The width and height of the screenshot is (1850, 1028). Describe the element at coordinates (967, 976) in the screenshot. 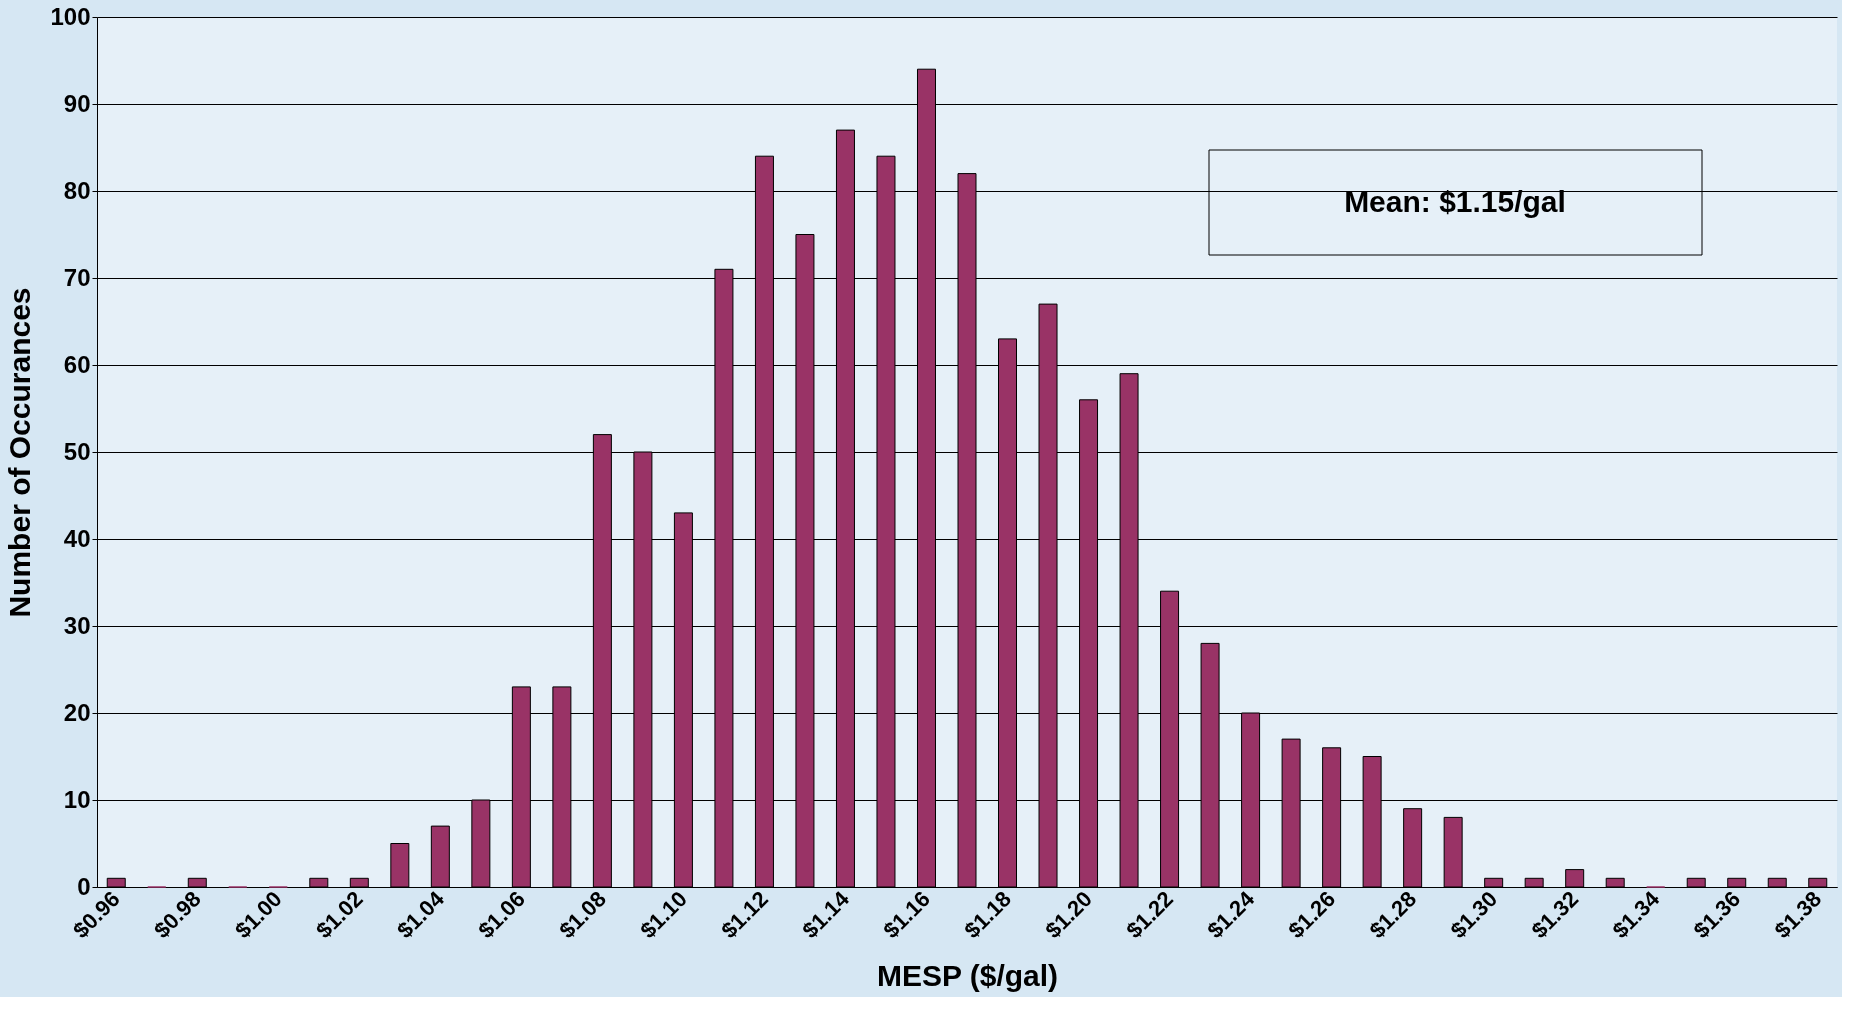

I see `x-axis-title: MESP ($/gal)` at that location.